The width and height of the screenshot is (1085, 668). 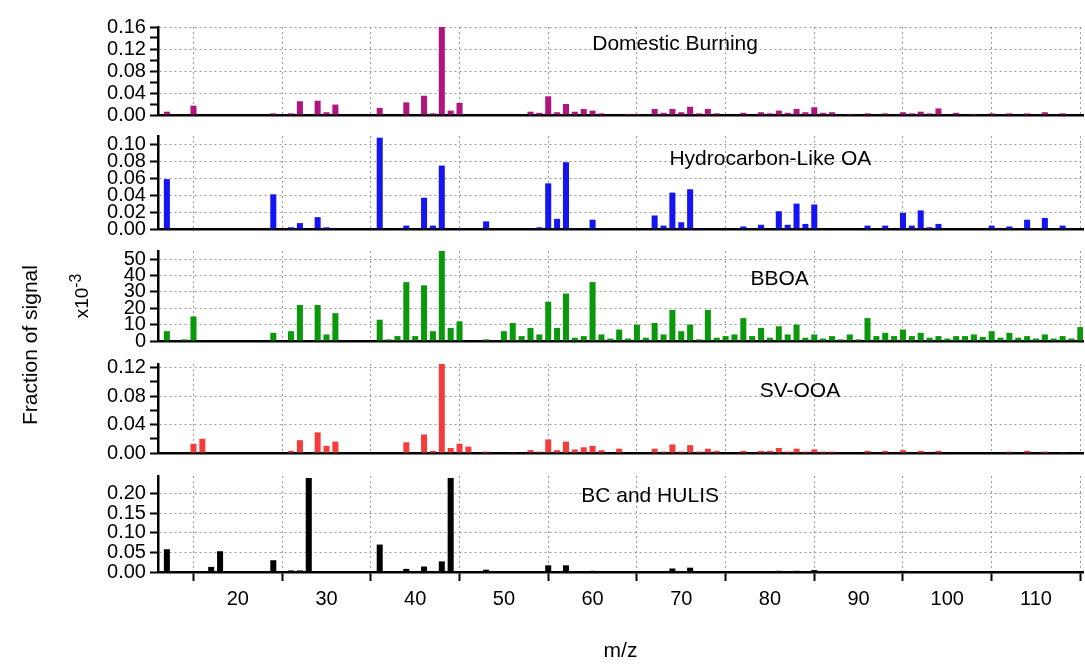 I want to click on chart-title: BC and HULIS, so click(x=650, y=494).